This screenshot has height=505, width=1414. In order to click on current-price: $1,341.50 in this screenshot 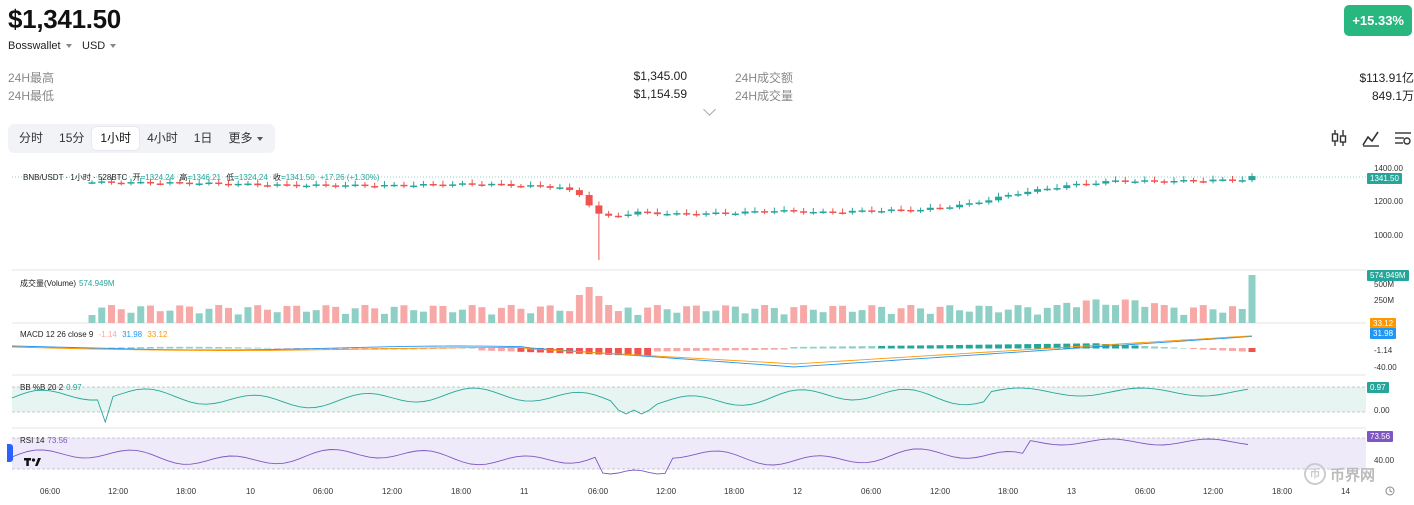, I will do `click(64, 19)`.